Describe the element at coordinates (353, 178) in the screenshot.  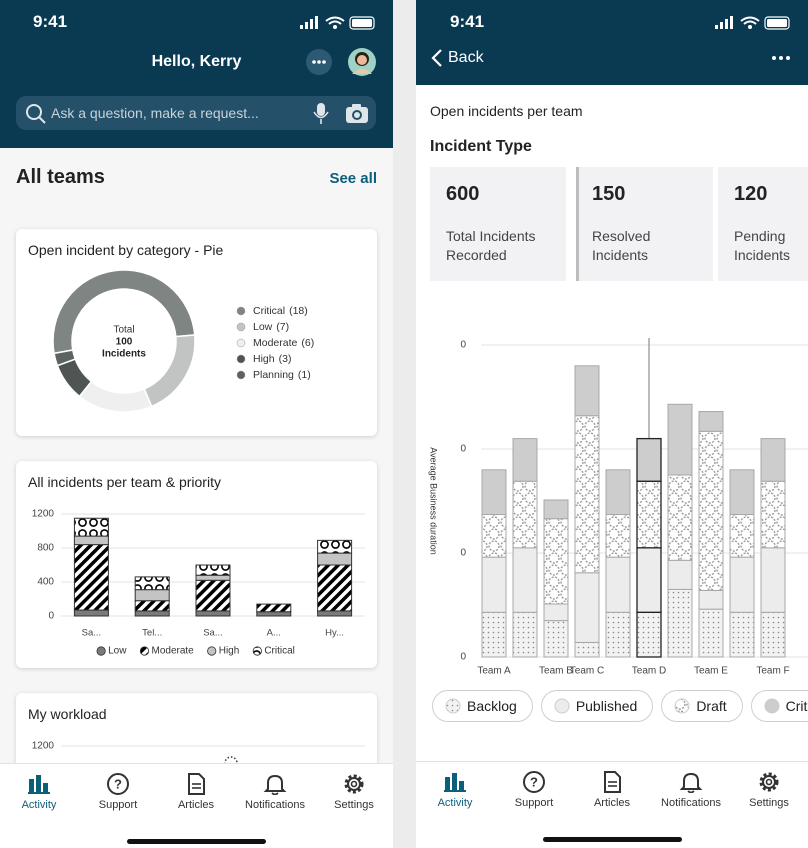
I see `see-all-link: See all` at that location.